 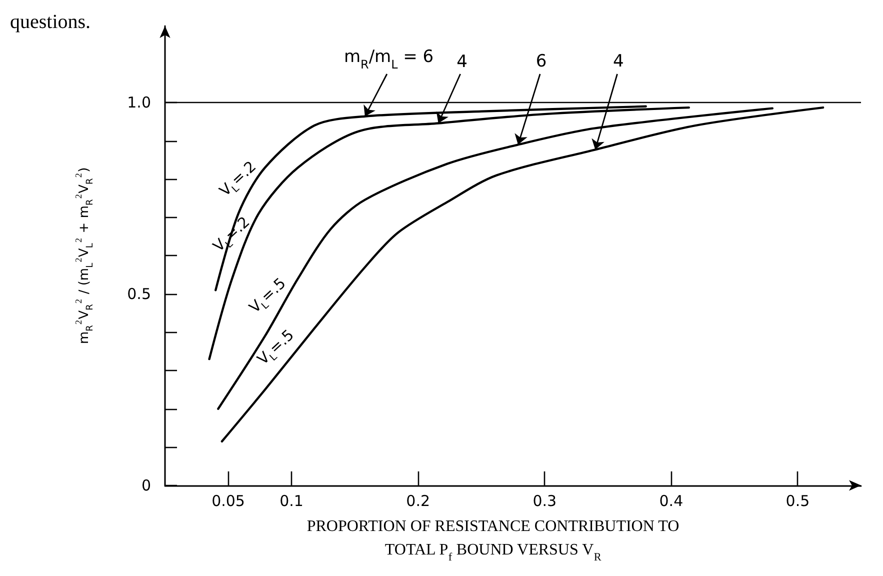 What do you see at coordinates (139, 103) in the screenshot?
I see `y-tick-label: 1.0` at bounding box center [139, 103].